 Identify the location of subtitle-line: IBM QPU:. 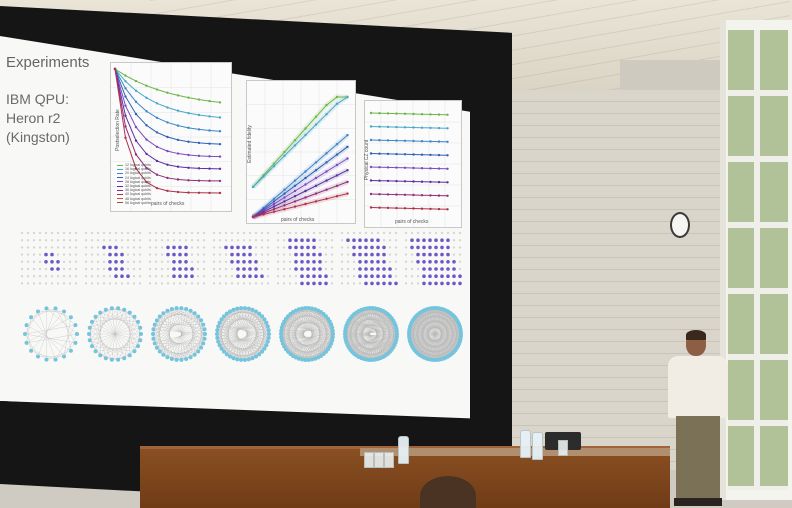
(38, 99).